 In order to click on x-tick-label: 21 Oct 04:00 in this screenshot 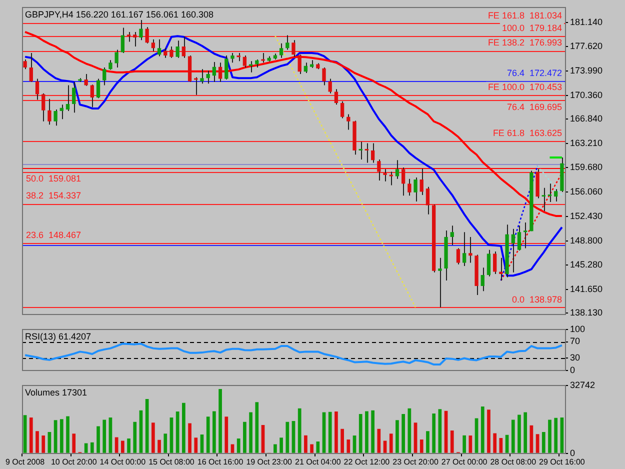, I will do `click(318, 461)`.